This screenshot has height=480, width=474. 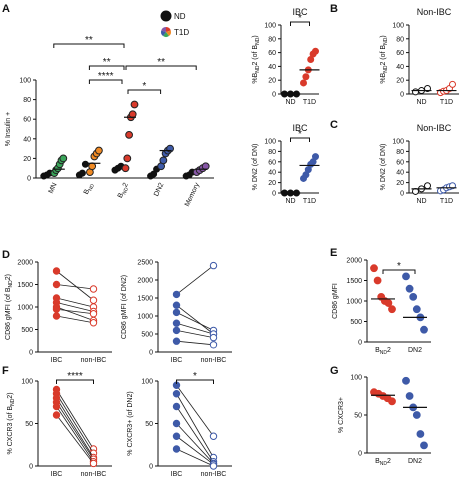 What do you see at coordinates (8, 129) in the screenshot?
I see `y-axis-label: % Insulin +` at bounding box center [8, 129].